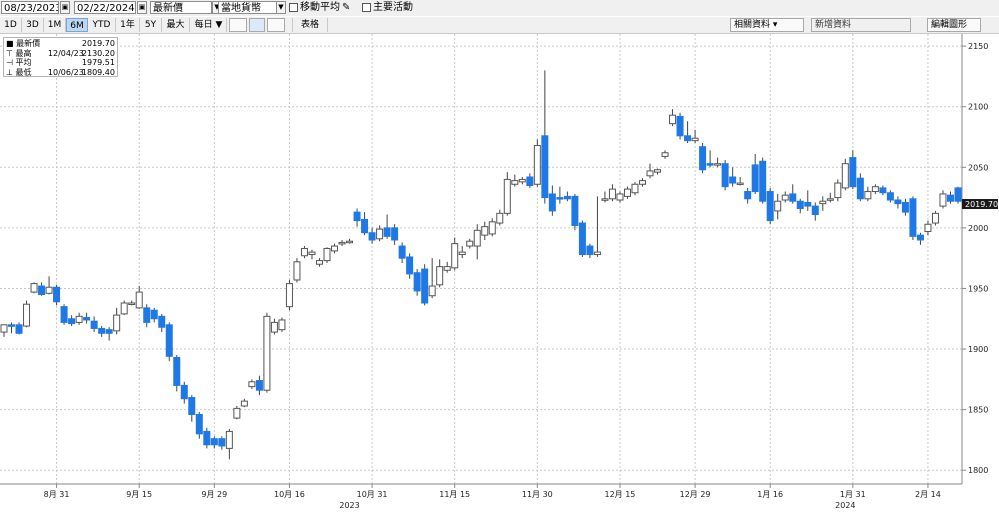 This screenshot has height=516, width=999. I want to click on period-max-button: 最大, so click(176, 25).